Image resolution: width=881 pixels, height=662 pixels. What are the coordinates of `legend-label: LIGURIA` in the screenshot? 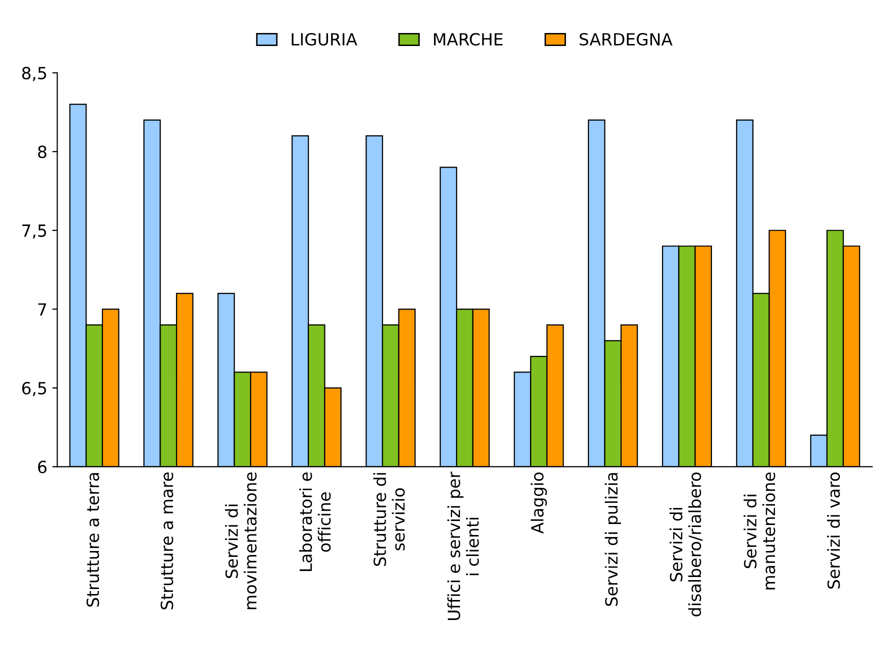 It's located at (325, 39).